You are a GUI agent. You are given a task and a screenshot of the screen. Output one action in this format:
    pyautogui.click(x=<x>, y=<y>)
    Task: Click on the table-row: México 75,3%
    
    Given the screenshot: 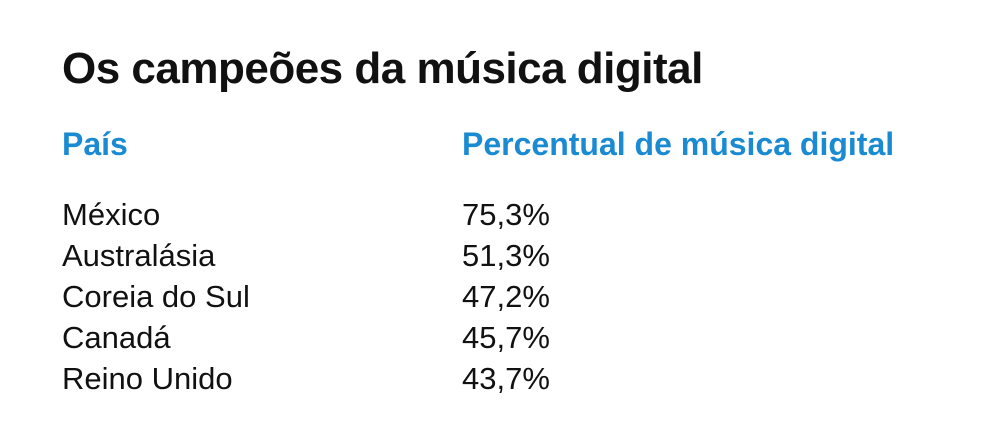 What is the action you would take?
    pyautogui.click(x=512, y=214)
    